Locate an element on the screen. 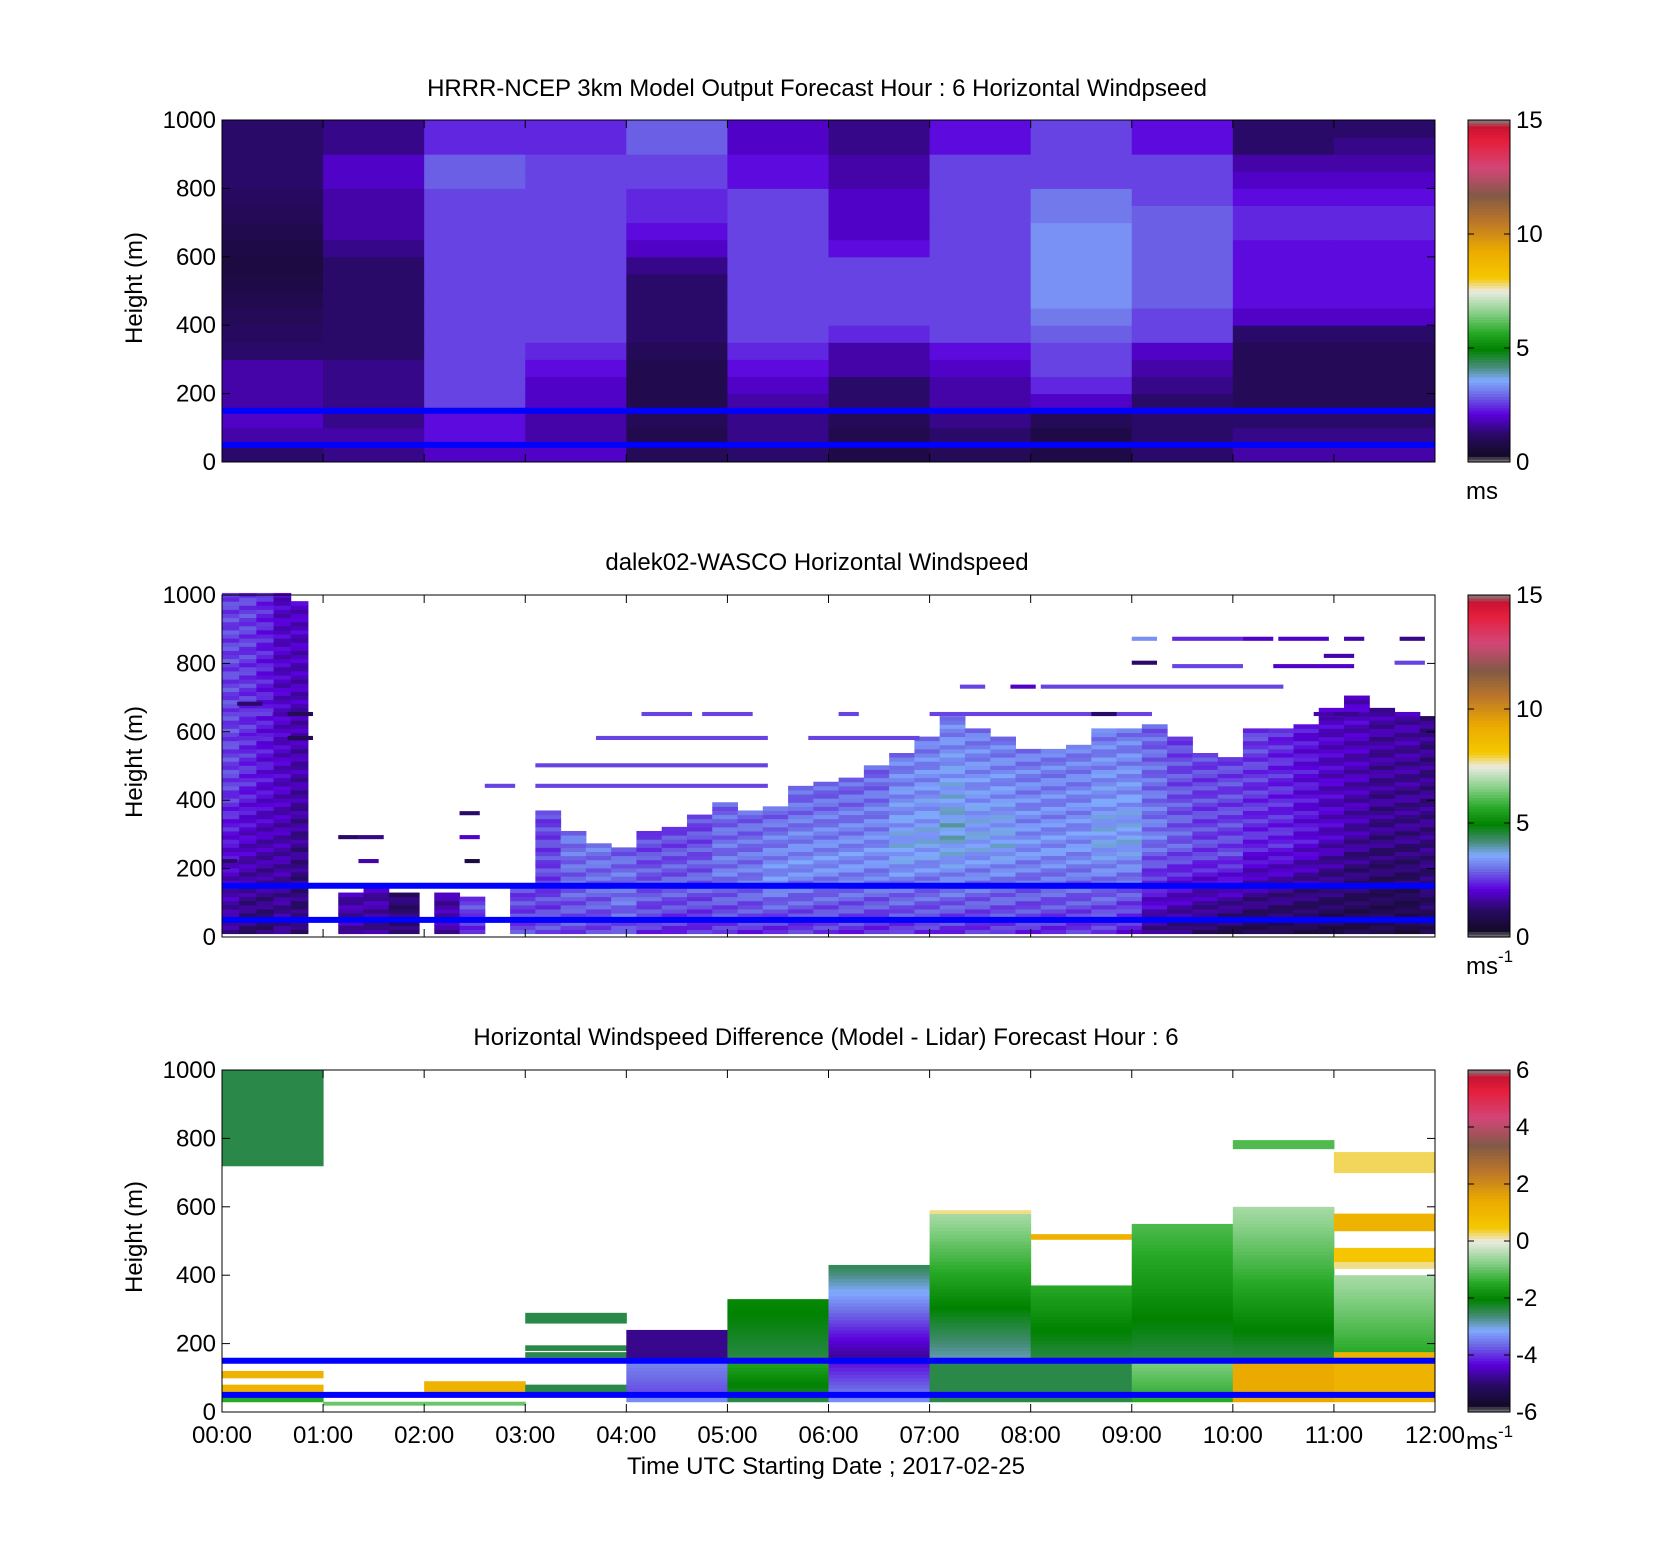  y-tick-label: 800 is located at coordinates (196, 1138).